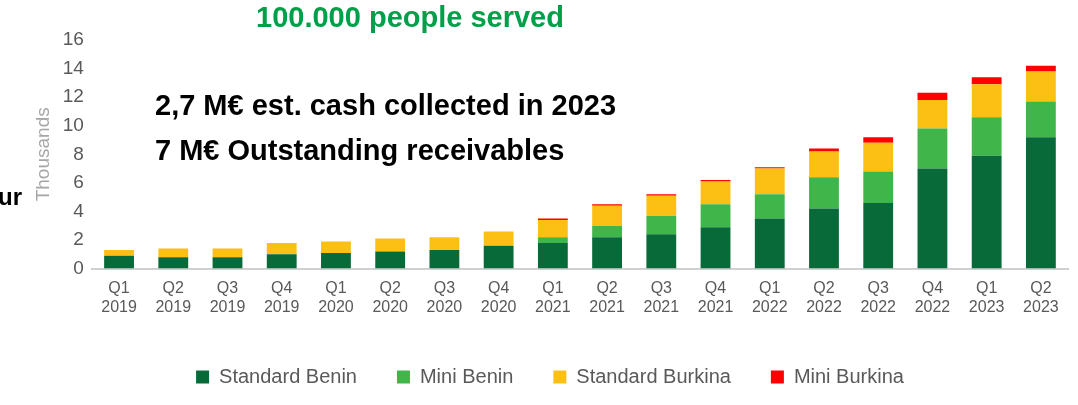 The image size is (1078, 405). I want to click on x-tick-label: Q4 2020, so click(498, 296).